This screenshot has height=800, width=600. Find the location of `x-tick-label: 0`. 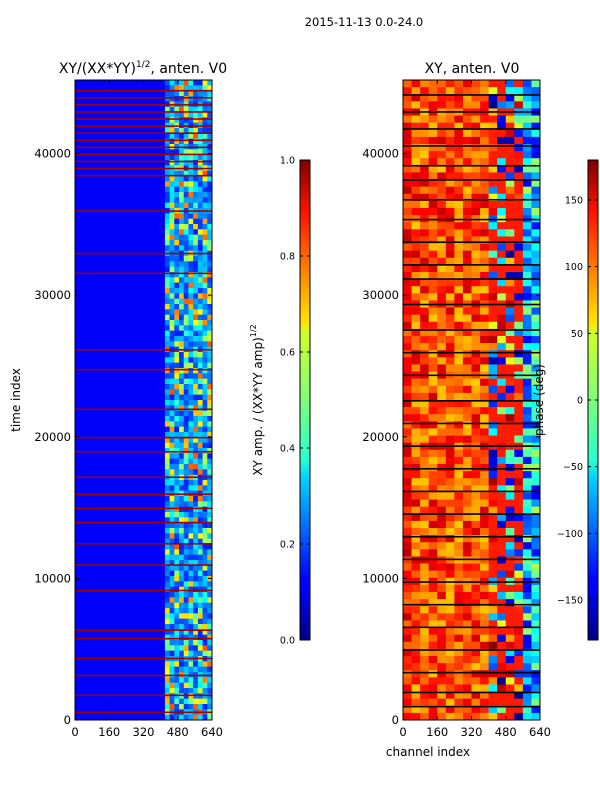

x-tick-label: 0 is located at coordinates (402, 732).